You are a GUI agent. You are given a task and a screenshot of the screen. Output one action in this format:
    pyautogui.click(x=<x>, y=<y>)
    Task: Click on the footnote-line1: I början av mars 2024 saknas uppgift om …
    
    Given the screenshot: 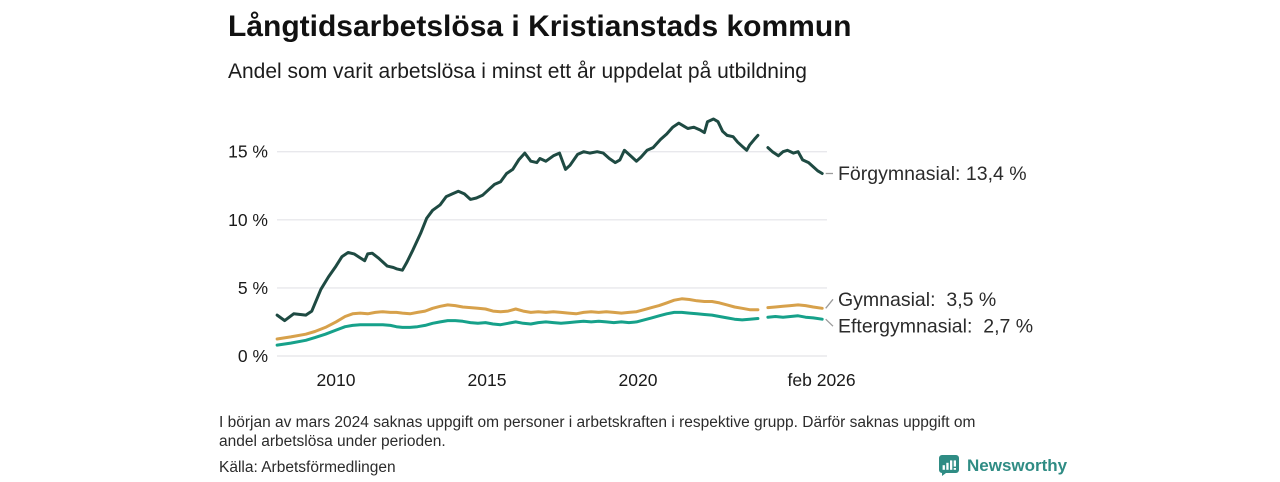 What is the action you would take?
    pyautogui.click(x=597, y=422)
    